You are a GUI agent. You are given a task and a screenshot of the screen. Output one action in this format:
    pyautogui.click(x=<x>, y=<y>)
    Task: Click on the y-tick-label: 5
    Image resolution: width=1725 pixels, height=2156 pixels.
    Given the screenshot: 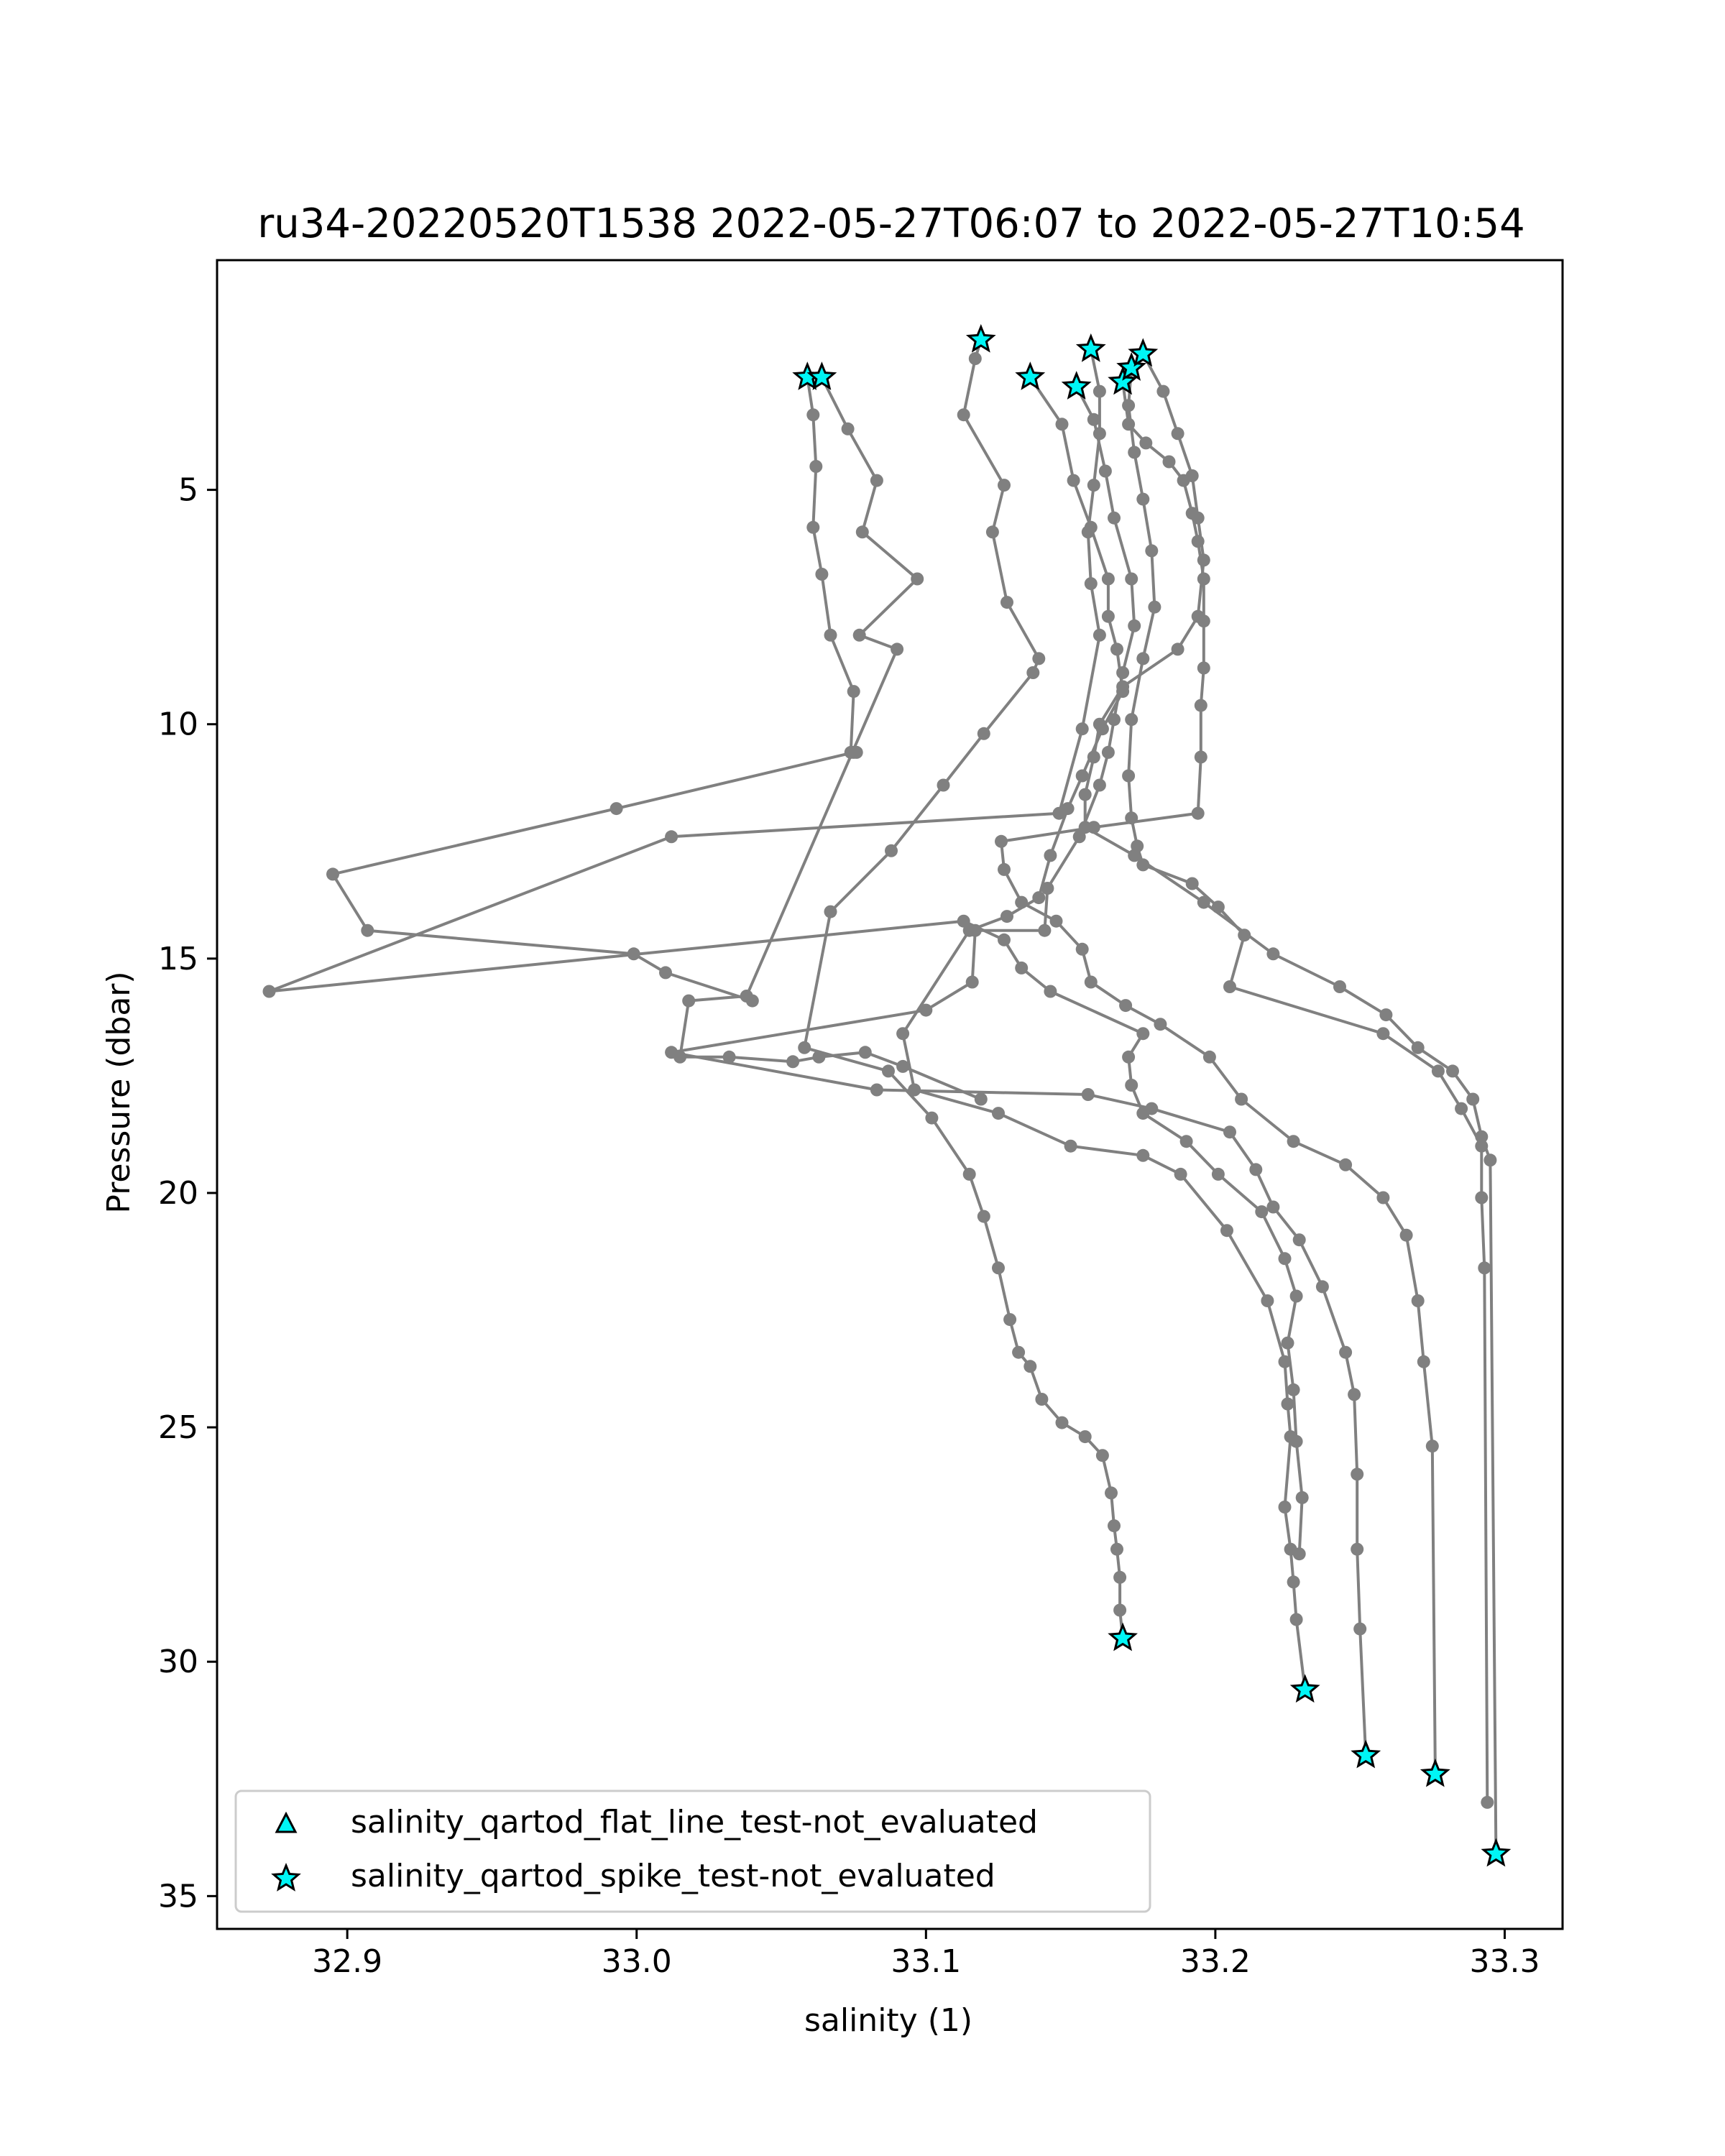 What is the action you would take?
    pyautogui.click(x=188, y=490)
    